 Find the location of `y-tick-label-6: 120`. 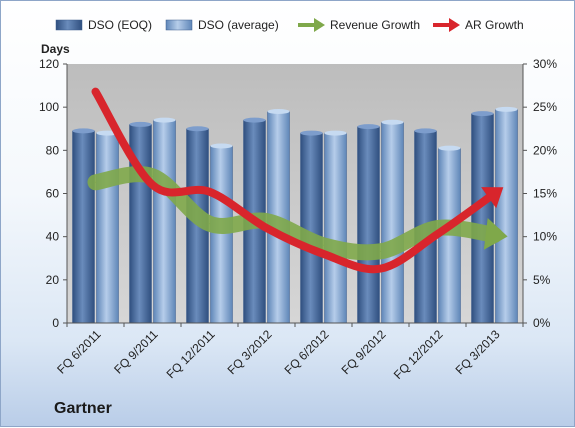

y-tick-label-6: 120 is located at coordinates (49, 64).